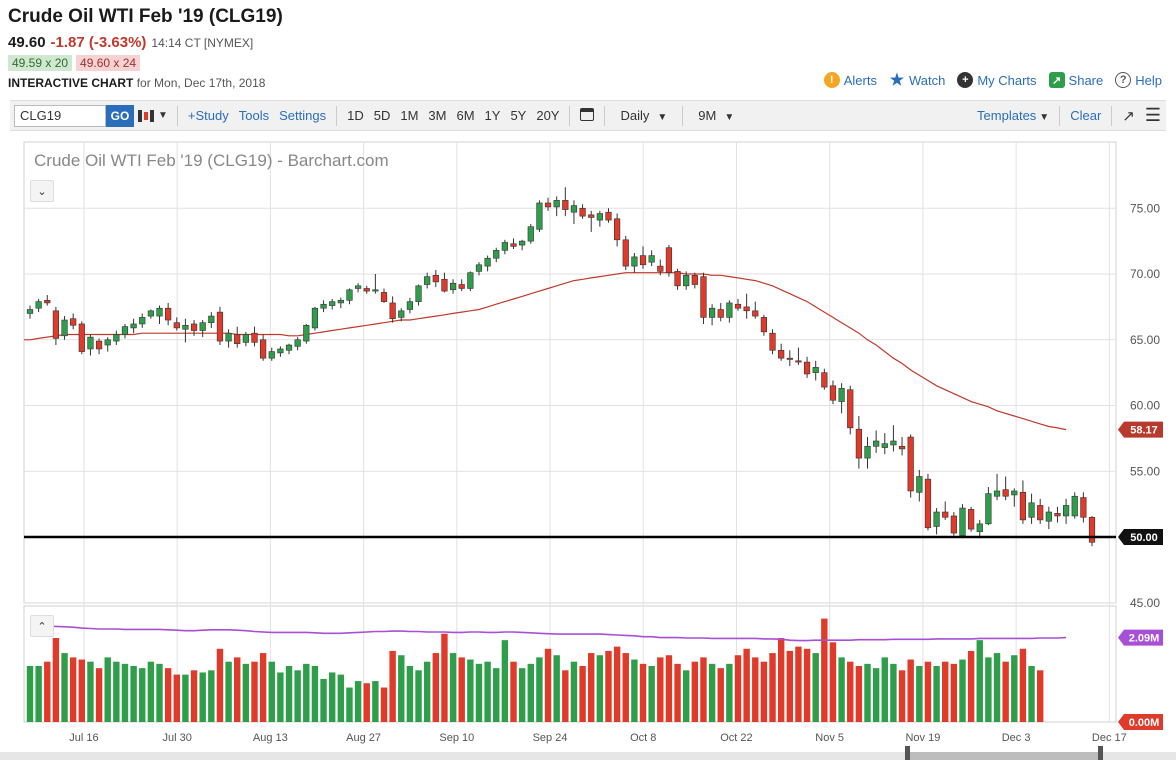 This screenshot has width=1176, height=760. Describe the element at coordinates (303, 115) in the screenshot. I see `settings-button: Settings` at that location.